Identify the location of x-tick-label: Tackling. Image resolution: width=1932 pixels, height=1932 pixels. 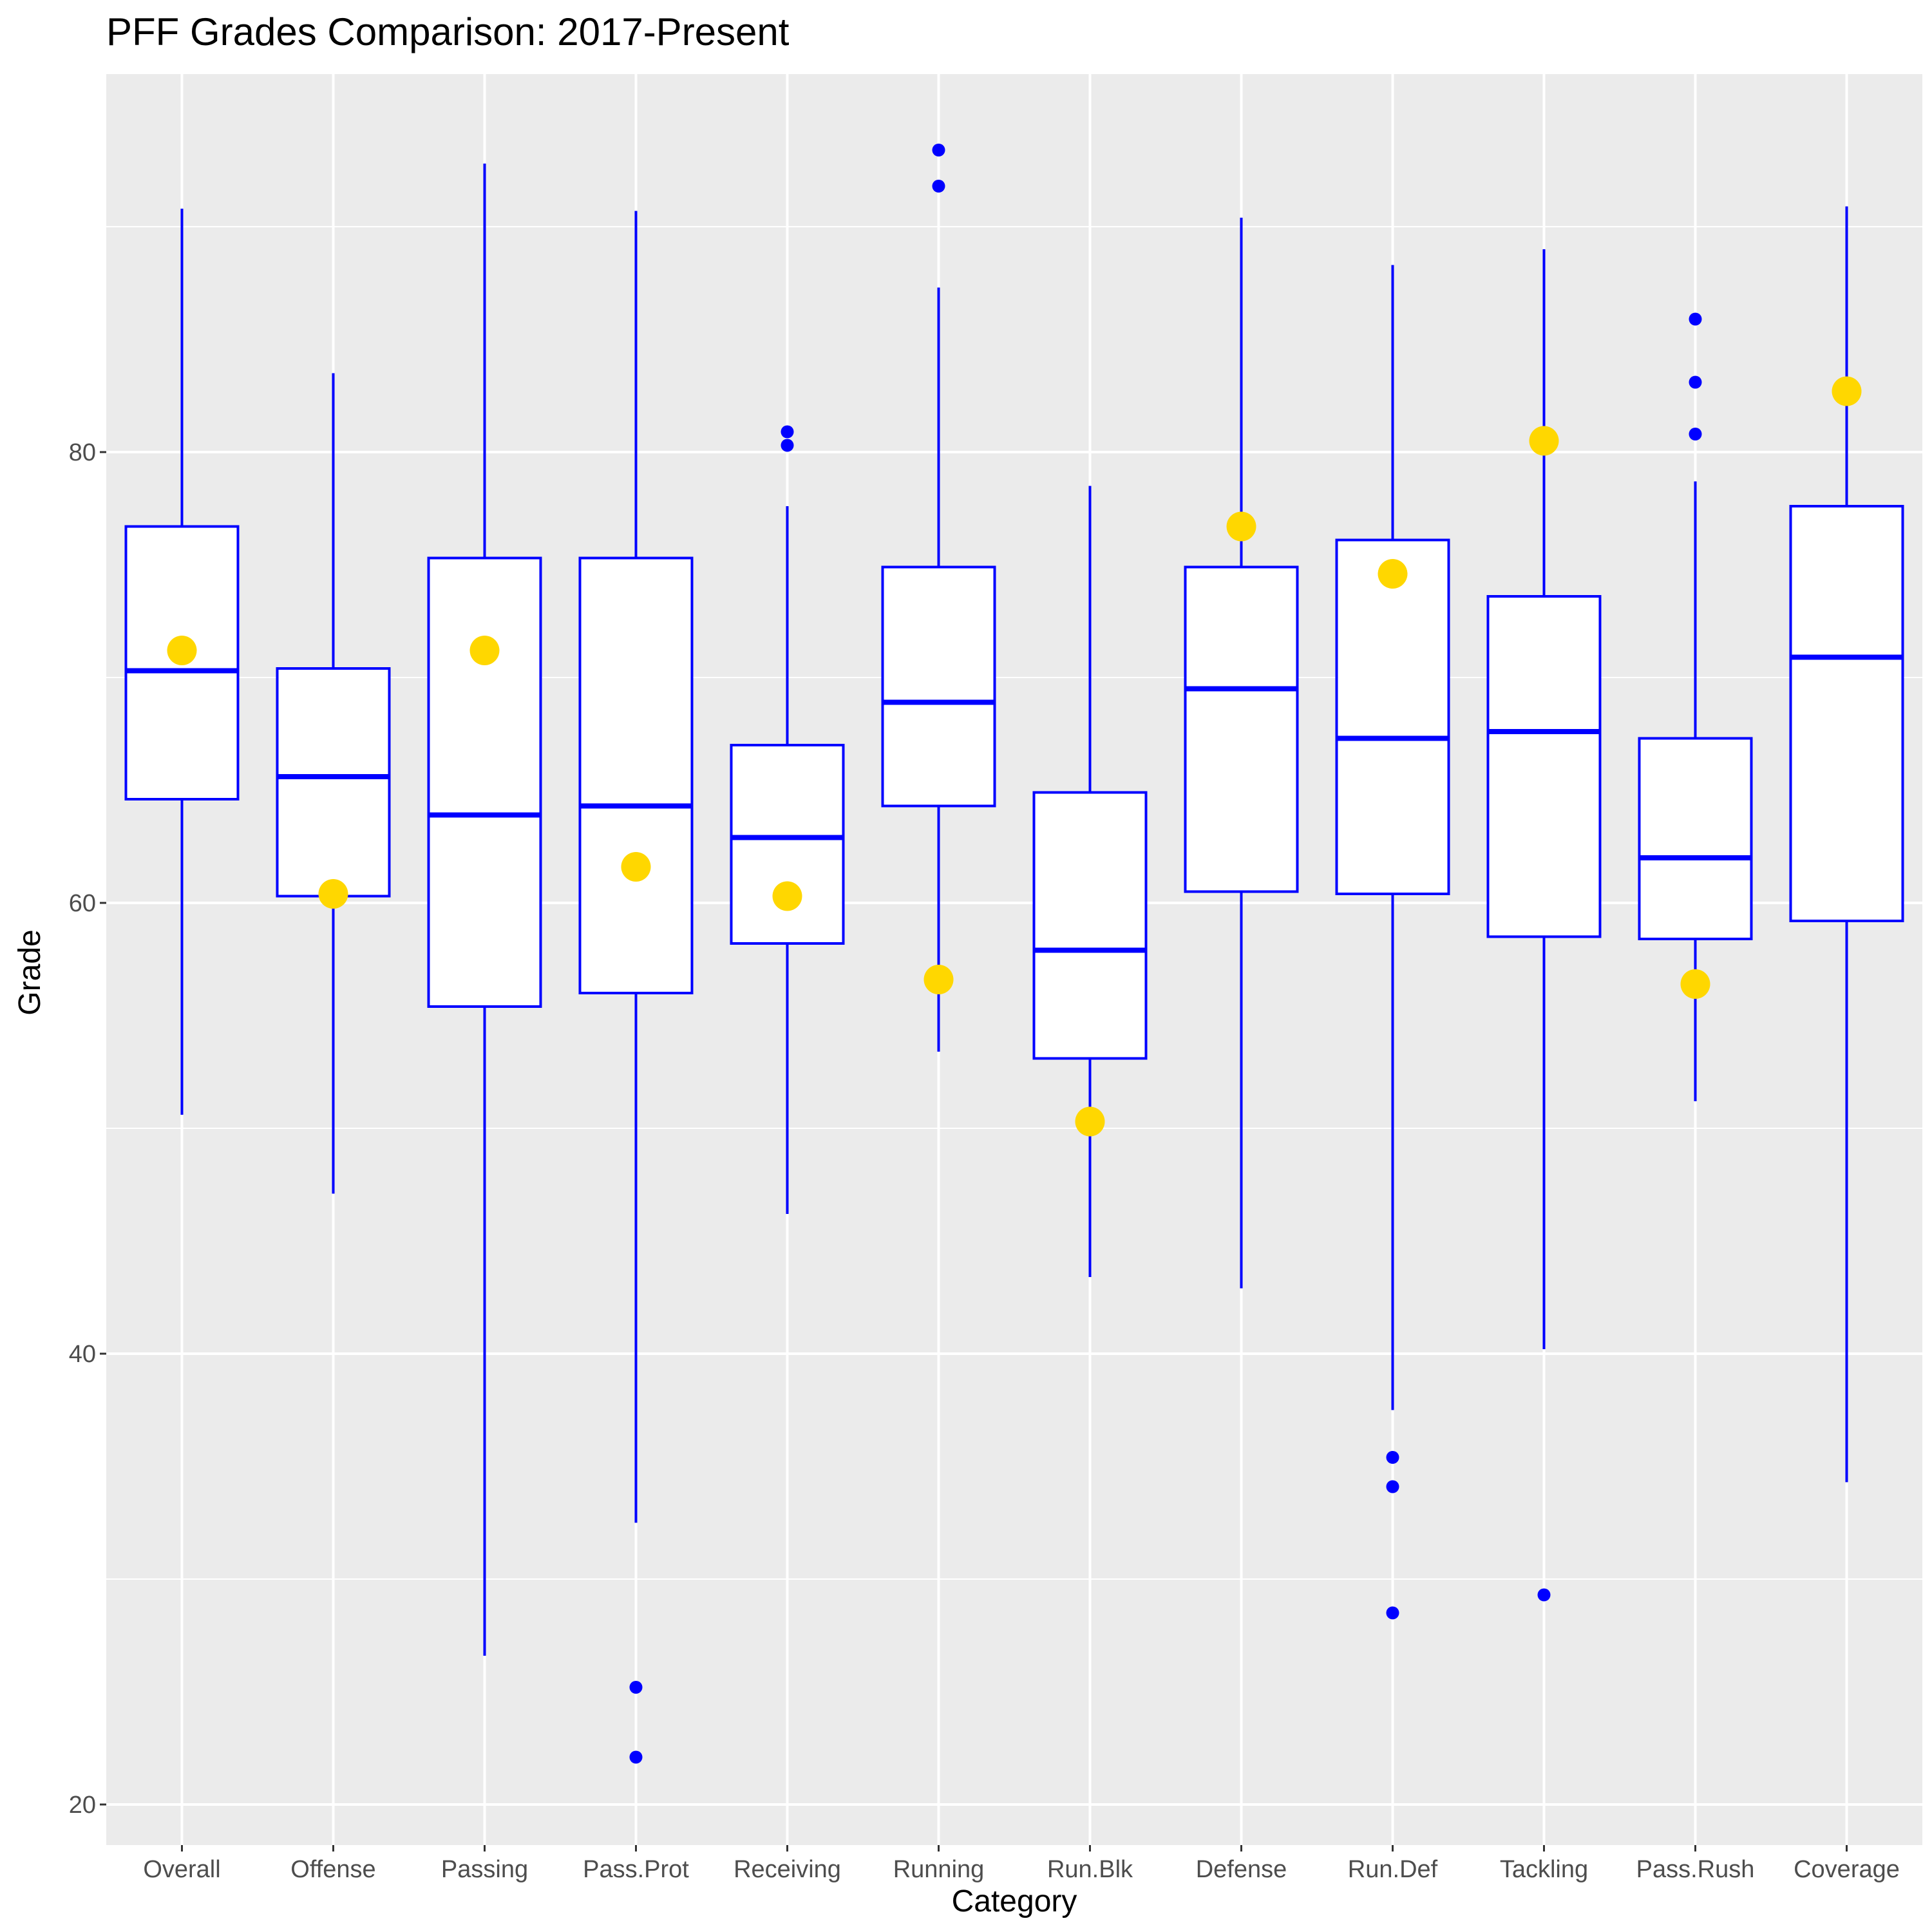
(1544, 1869).